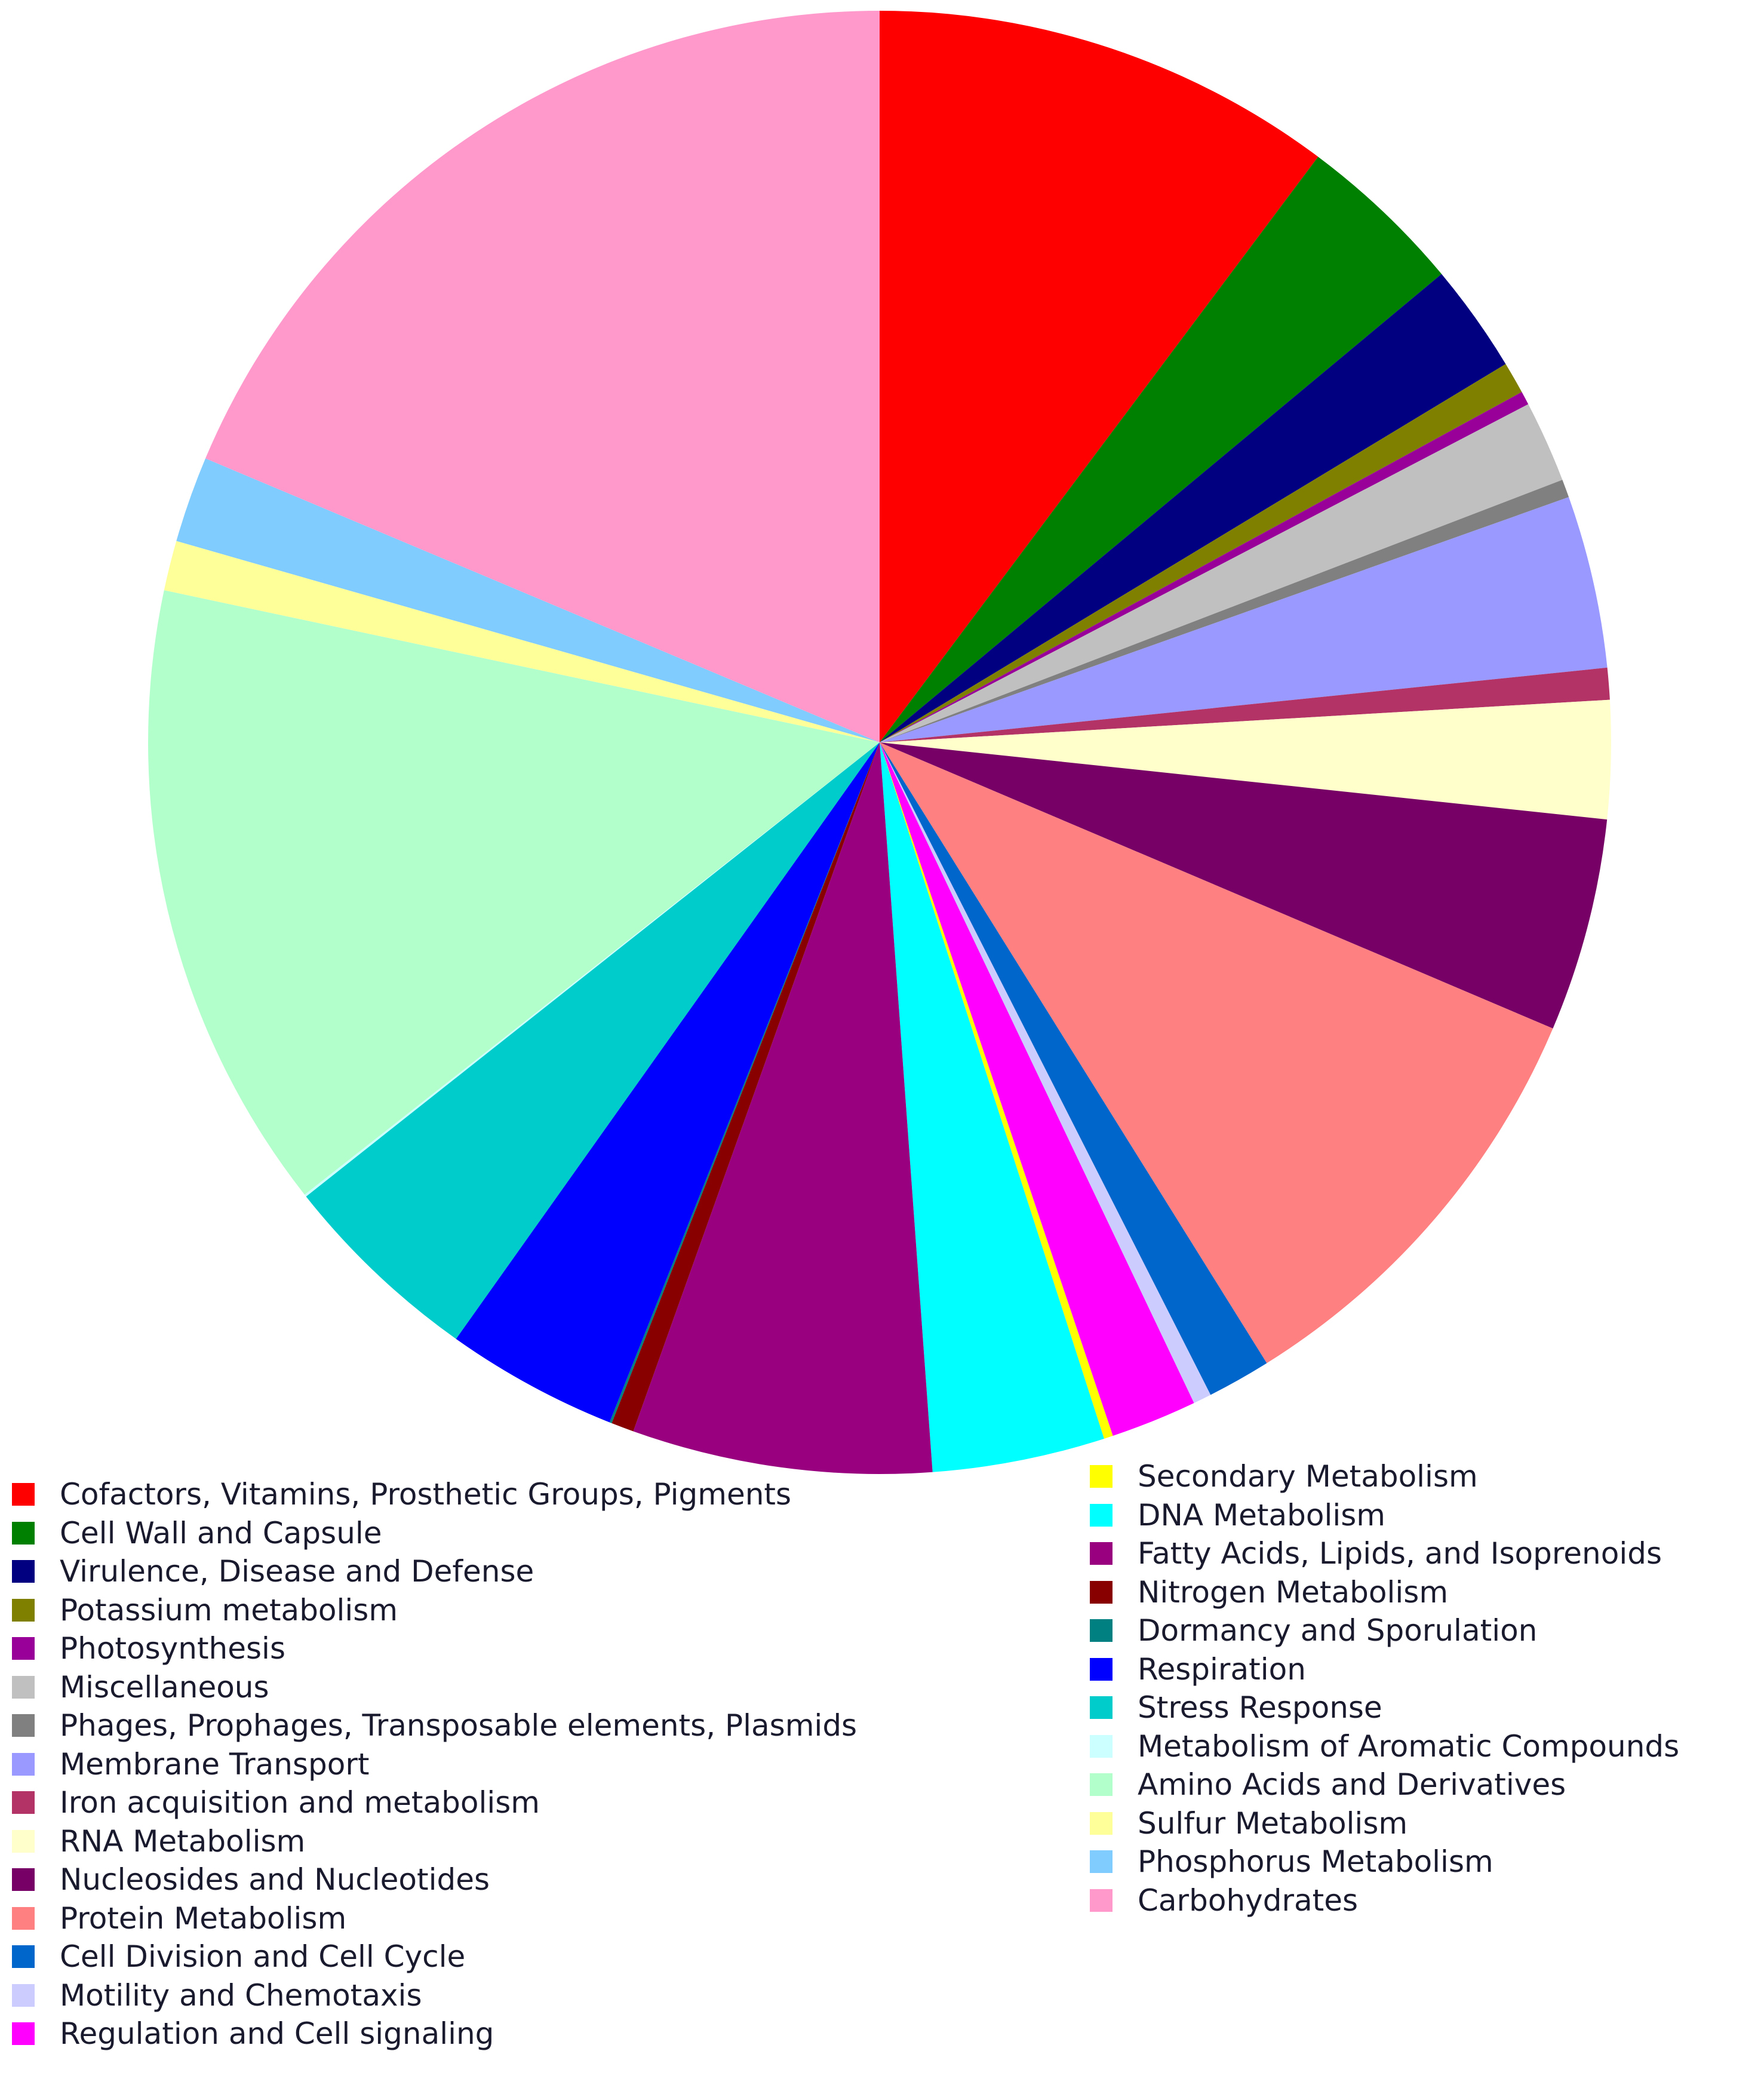 The width and height of the screenshot is (1764, 2091). I want to click on legend-item: Membrane Transport, so click(434, 1765).